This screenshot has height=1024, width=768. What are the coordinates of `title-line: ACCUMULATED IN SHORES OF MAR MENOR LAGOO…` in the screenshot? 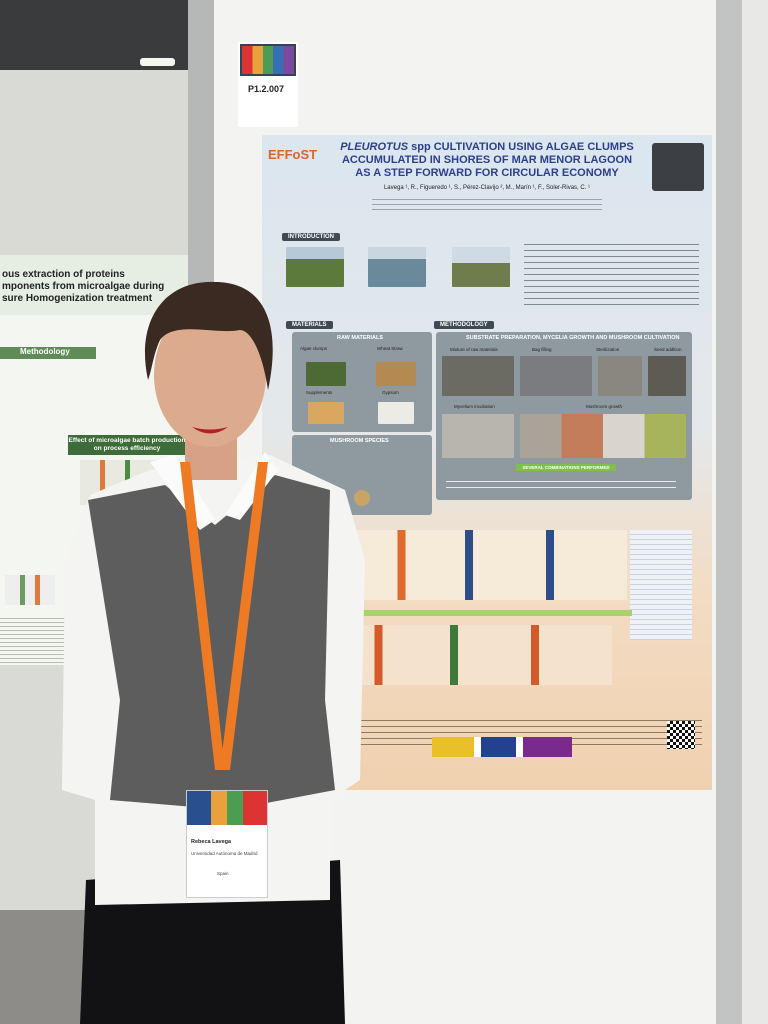 It's located at (487, 160).